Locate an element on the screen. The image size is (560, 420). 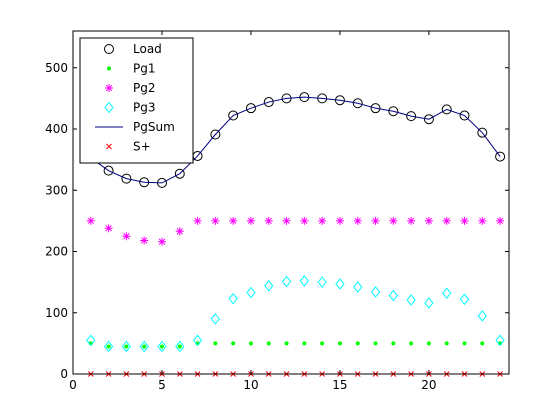
legend-marker-pg3-shape is located at coordinates (109, 107).